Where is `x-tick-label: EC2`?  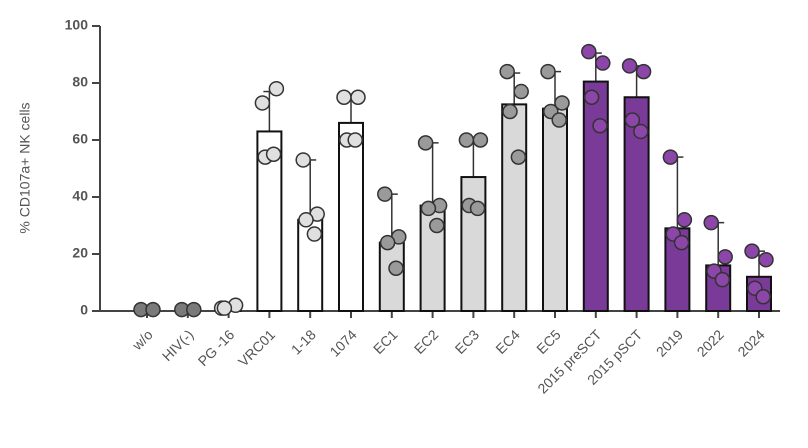
x-tick-label: EC2 is located at coordinates (426, 341).